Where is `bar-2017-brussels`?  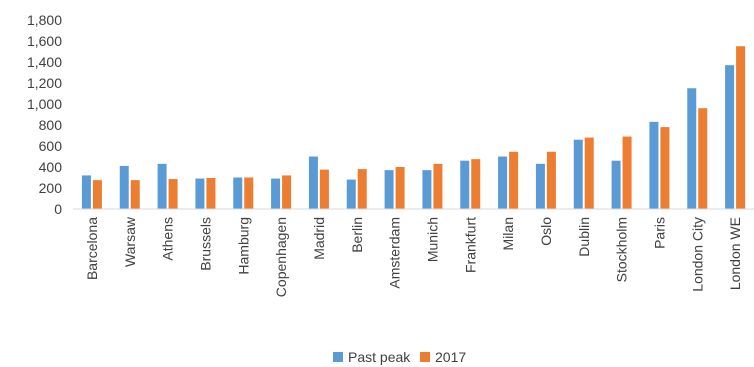 bar-2017-brussels is located at coordinates (211, 193).